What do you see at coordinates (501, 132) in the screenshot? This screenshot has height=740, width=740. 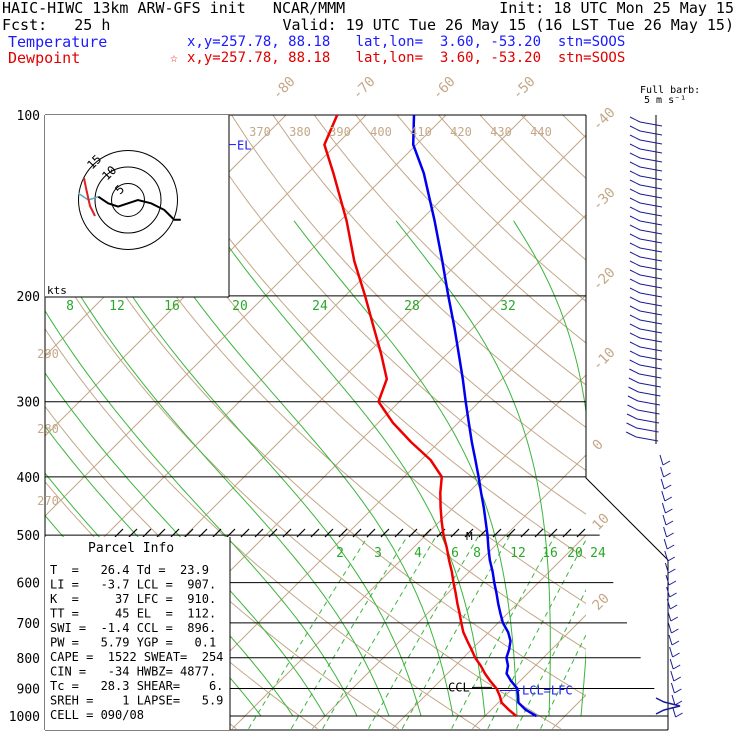 I see `theta-tick-label: 430` at bounding box center [501, 132].